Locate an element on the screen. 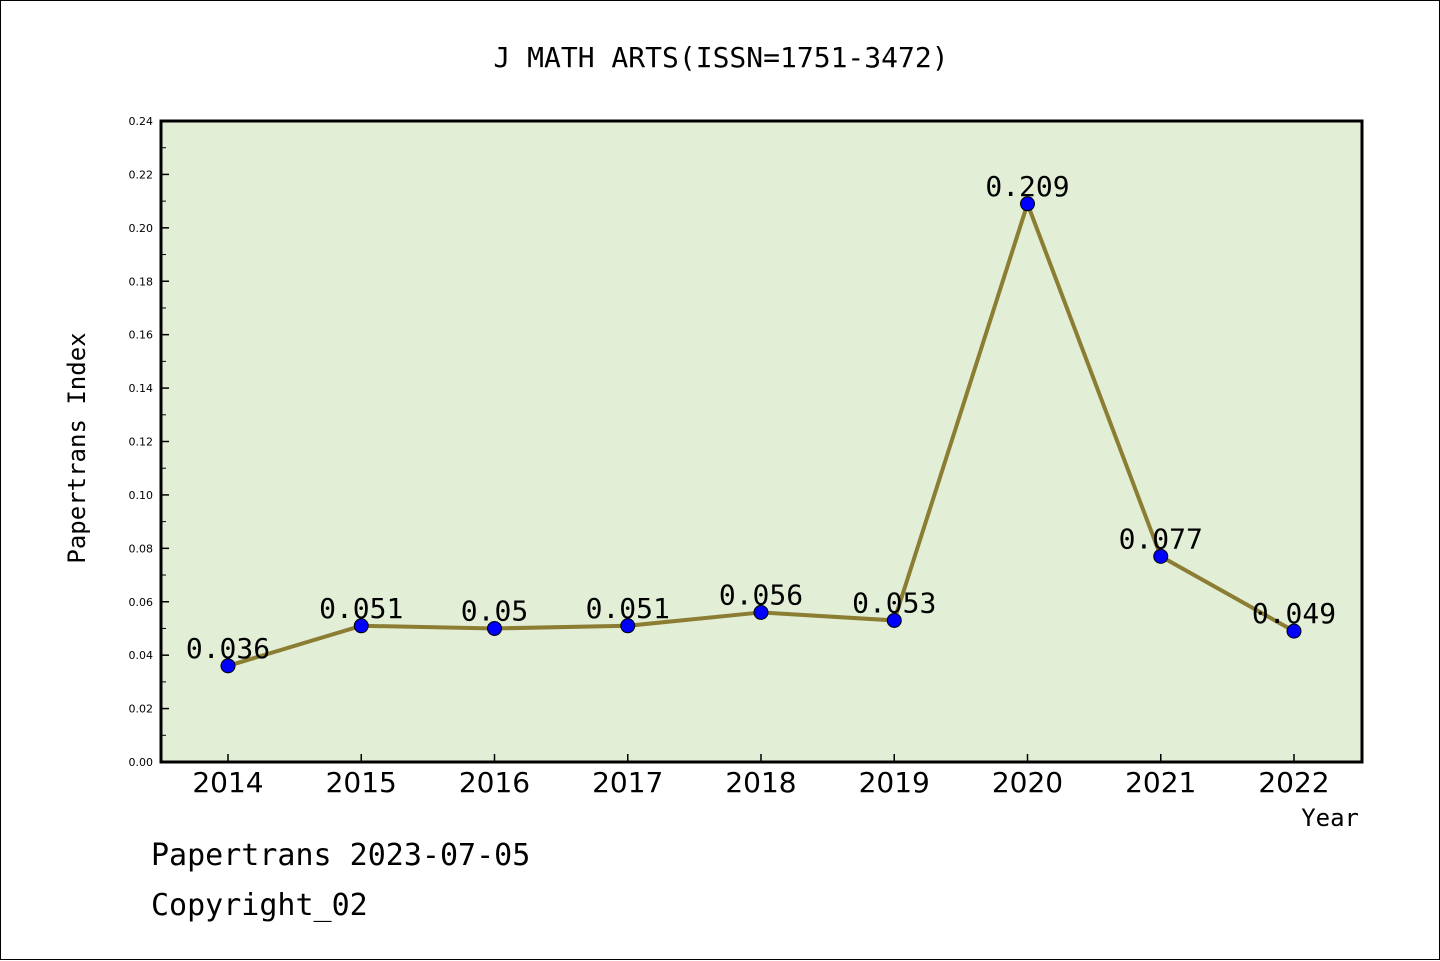 Image resolution: width=1440 pixels, height=961 pixels. data-label: 0.053 is located at coordinates (894, 602).